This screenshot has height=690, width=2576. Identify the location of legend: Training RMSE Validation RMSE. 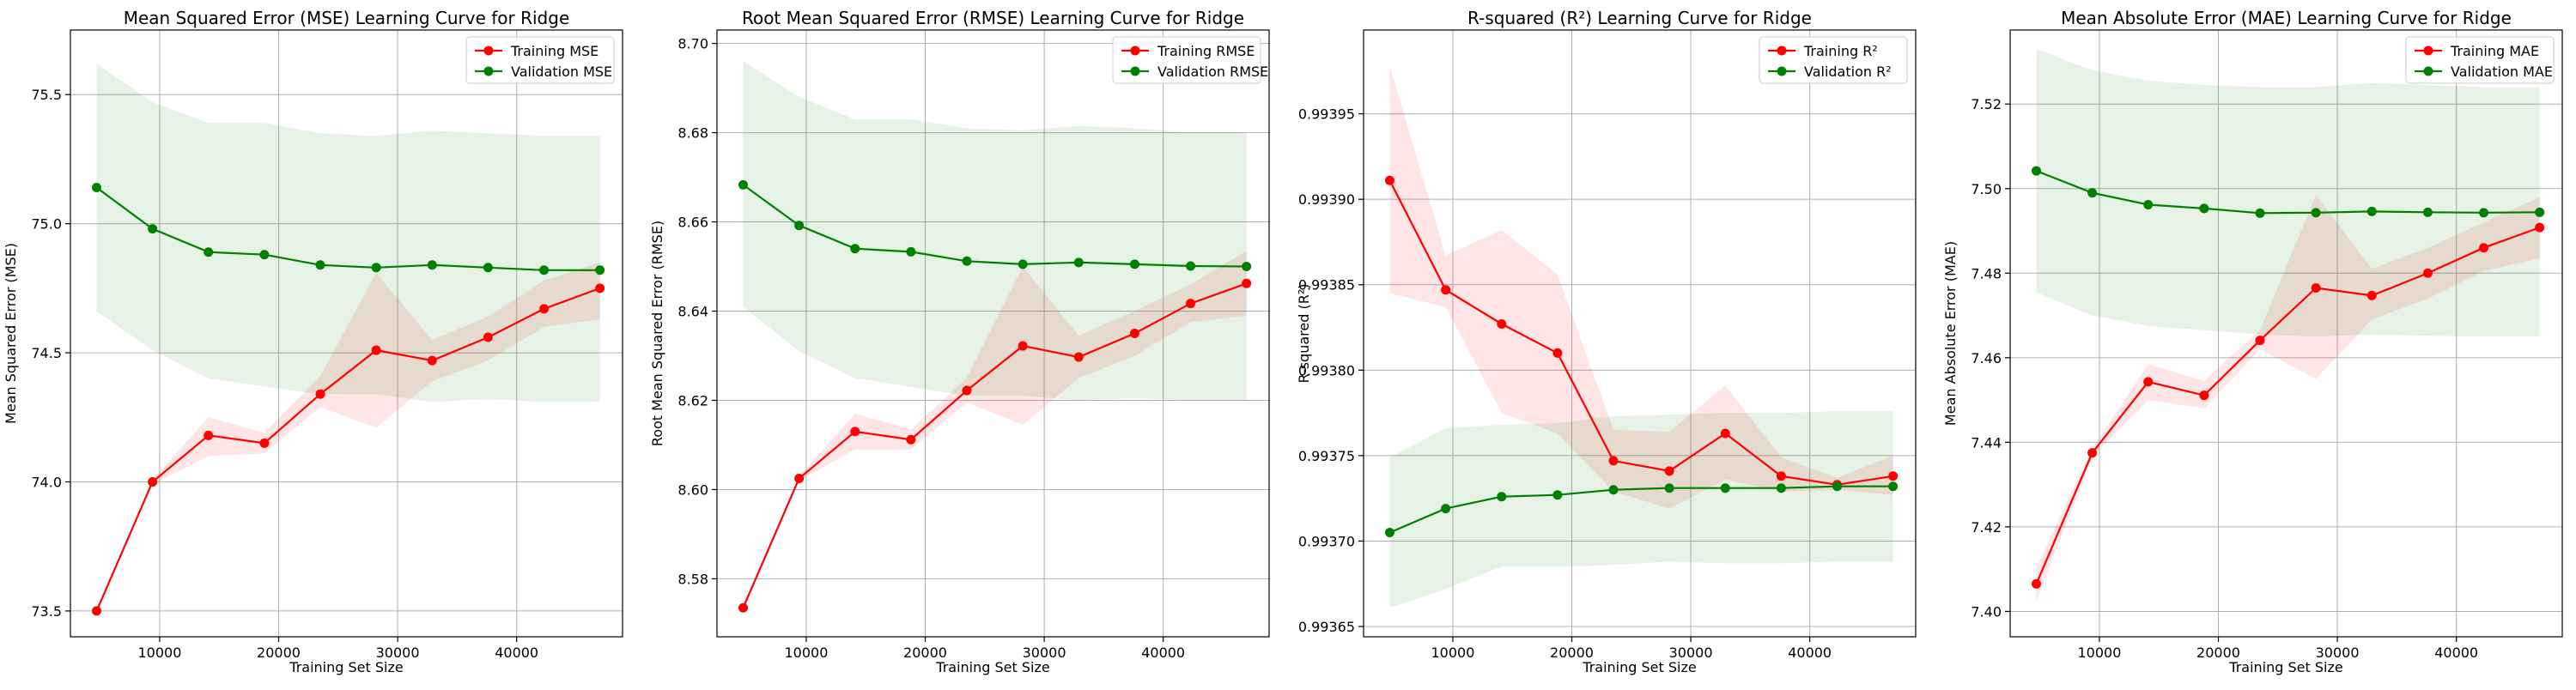
(1190, 60).